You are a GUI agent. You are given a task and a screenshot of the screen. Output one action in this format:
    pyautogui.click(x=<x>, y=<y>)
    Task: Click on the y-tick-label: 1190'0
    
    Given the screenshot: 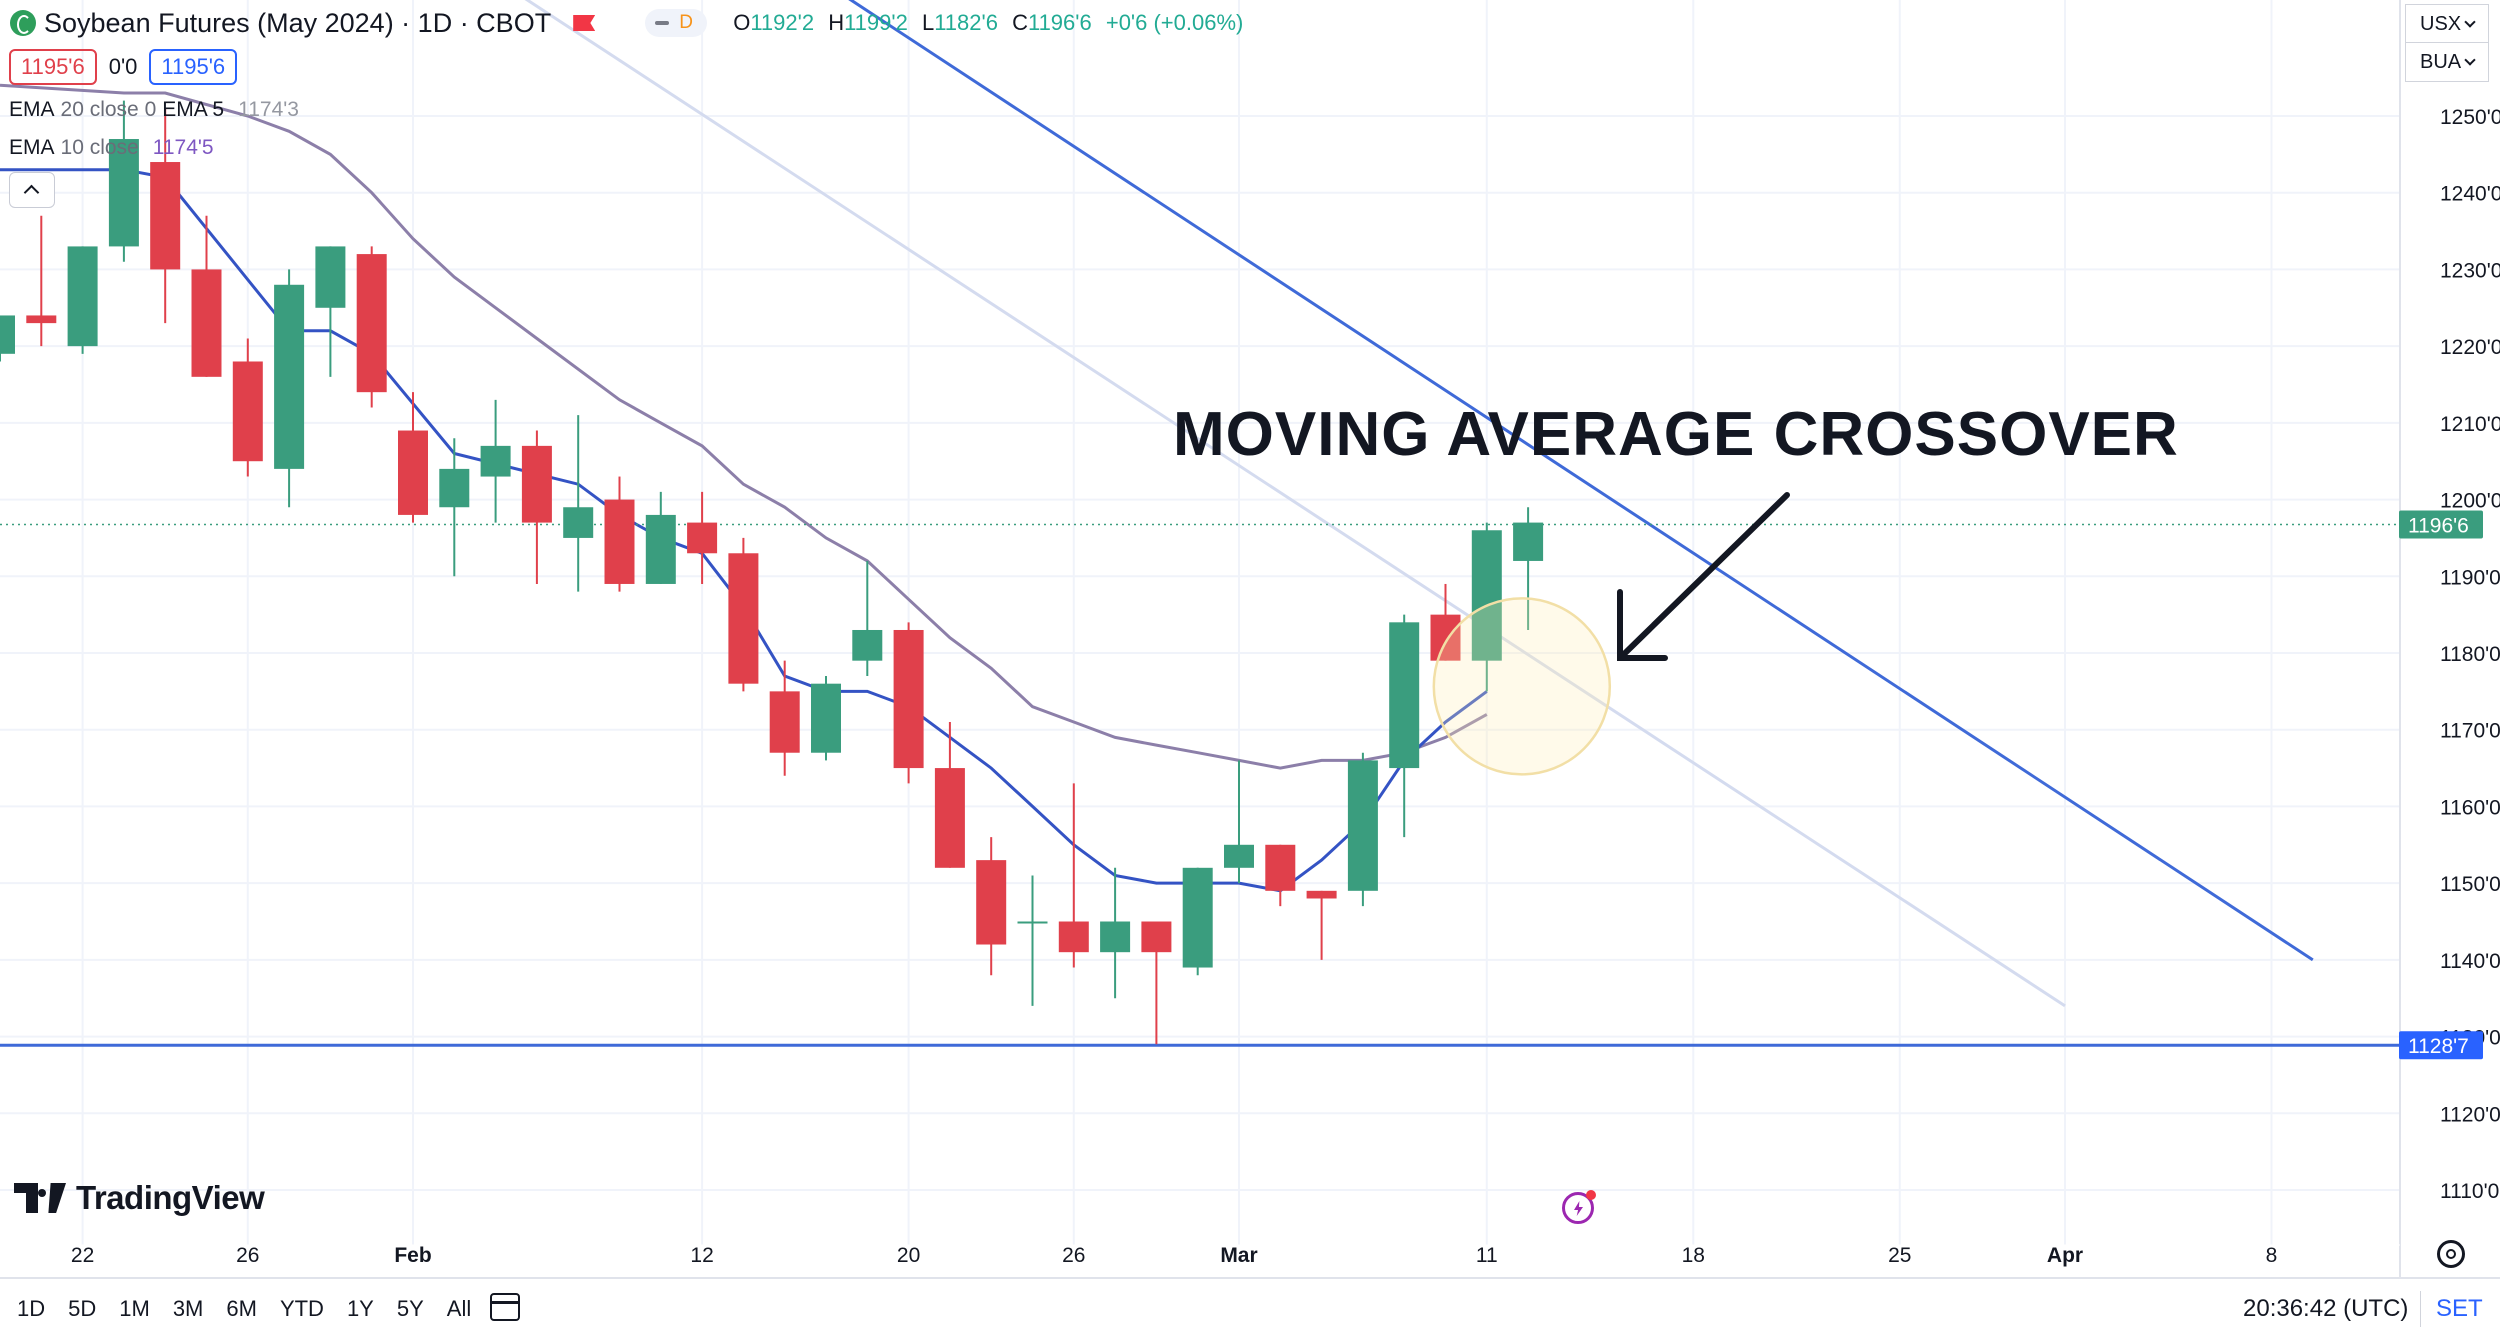 What is the action you would take?
    pyautogui.click(x=2470, y=577)
    